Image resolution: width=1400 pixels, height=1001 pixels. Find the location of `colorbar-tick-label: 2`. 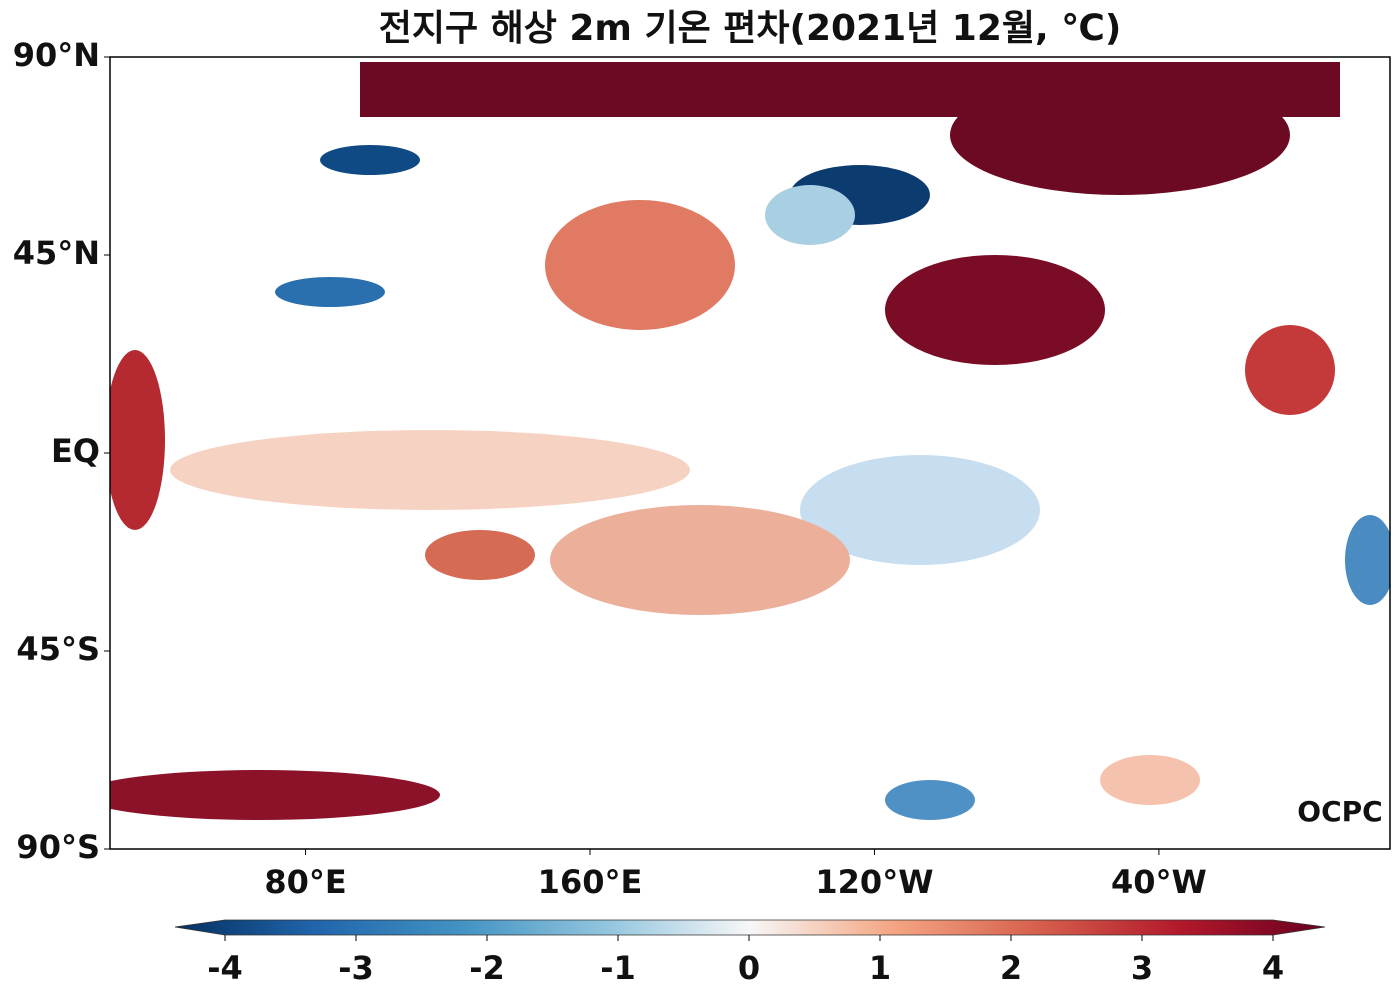

colorbar-tick-label: 2 is located at coordinates (1011, 968).